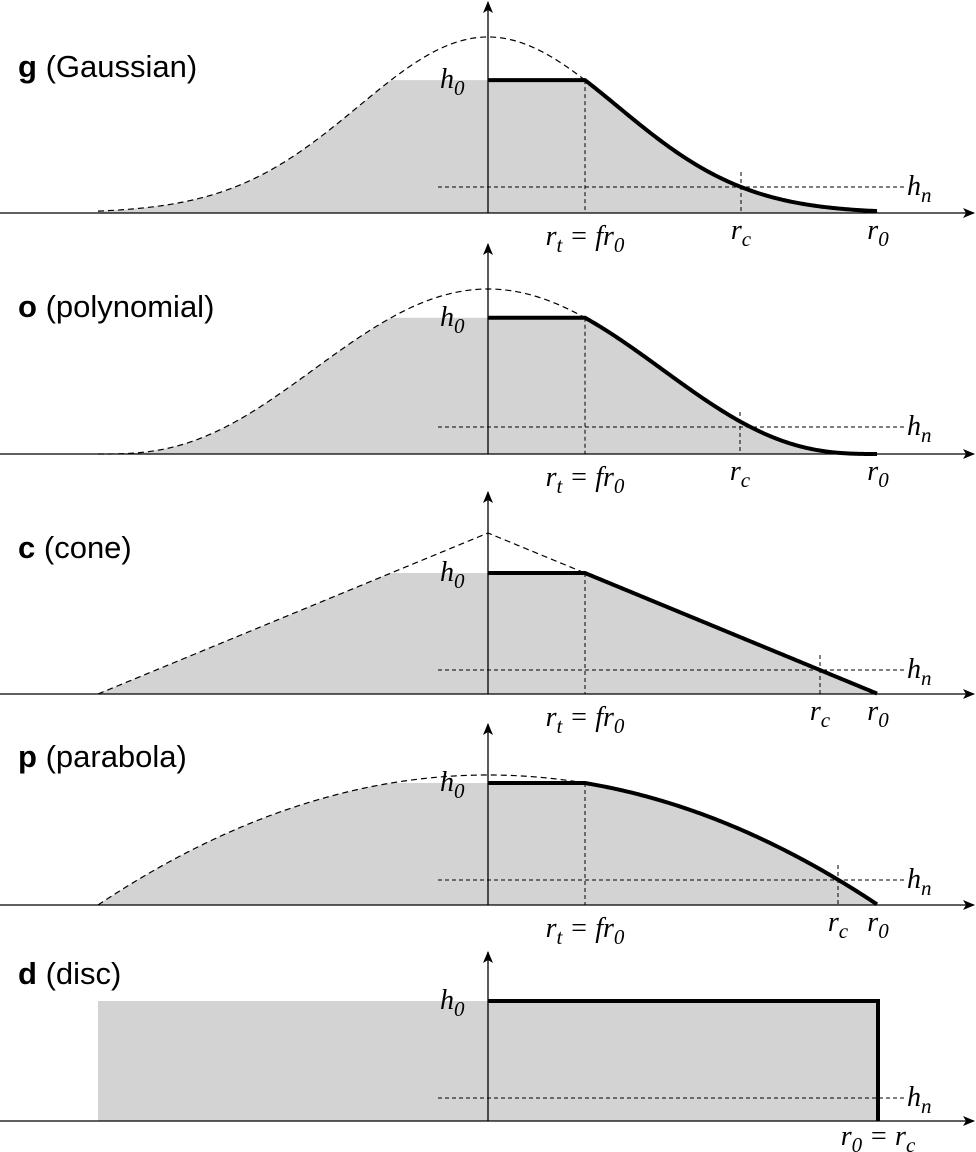  Describe the element at coordinates (27, 306) in the screenshot. I see `panel-letter: o` at that location.